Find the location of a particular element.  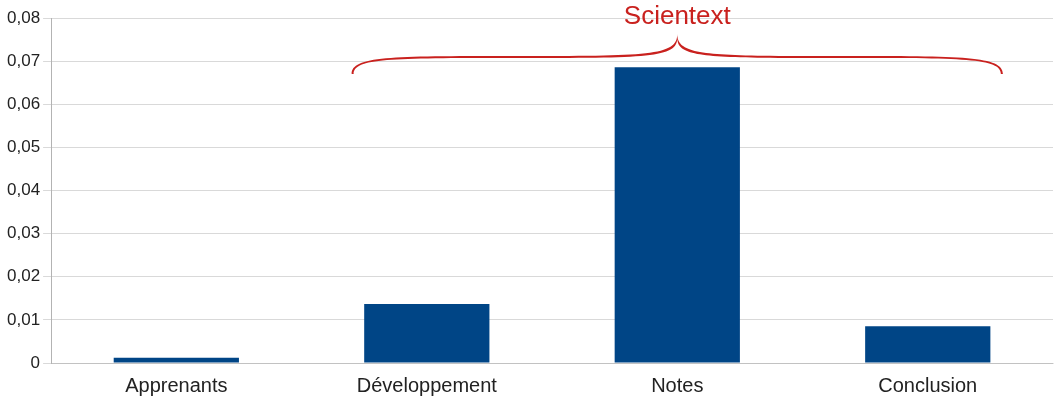

y-tick-label: 0,06 is located at coordinates (23, 103).